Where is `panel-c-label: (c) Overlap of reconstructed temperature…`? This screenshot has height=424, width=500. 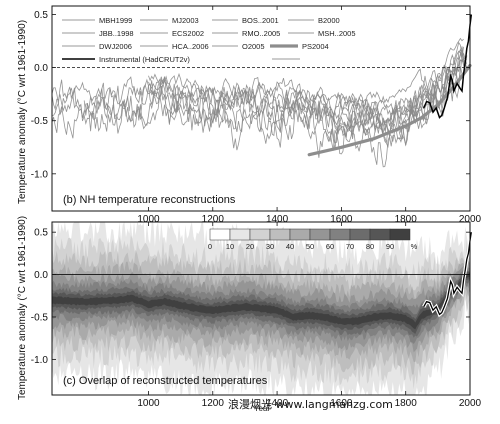 panel-c-label: (c) Overlap of reconstructed temperature… is located at coordinates (165, 381).